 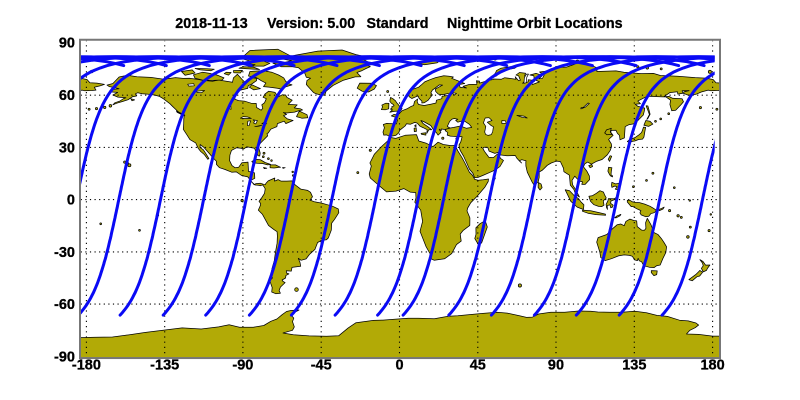 I want to click on svg-text: 60, so click(x=67, y=96).